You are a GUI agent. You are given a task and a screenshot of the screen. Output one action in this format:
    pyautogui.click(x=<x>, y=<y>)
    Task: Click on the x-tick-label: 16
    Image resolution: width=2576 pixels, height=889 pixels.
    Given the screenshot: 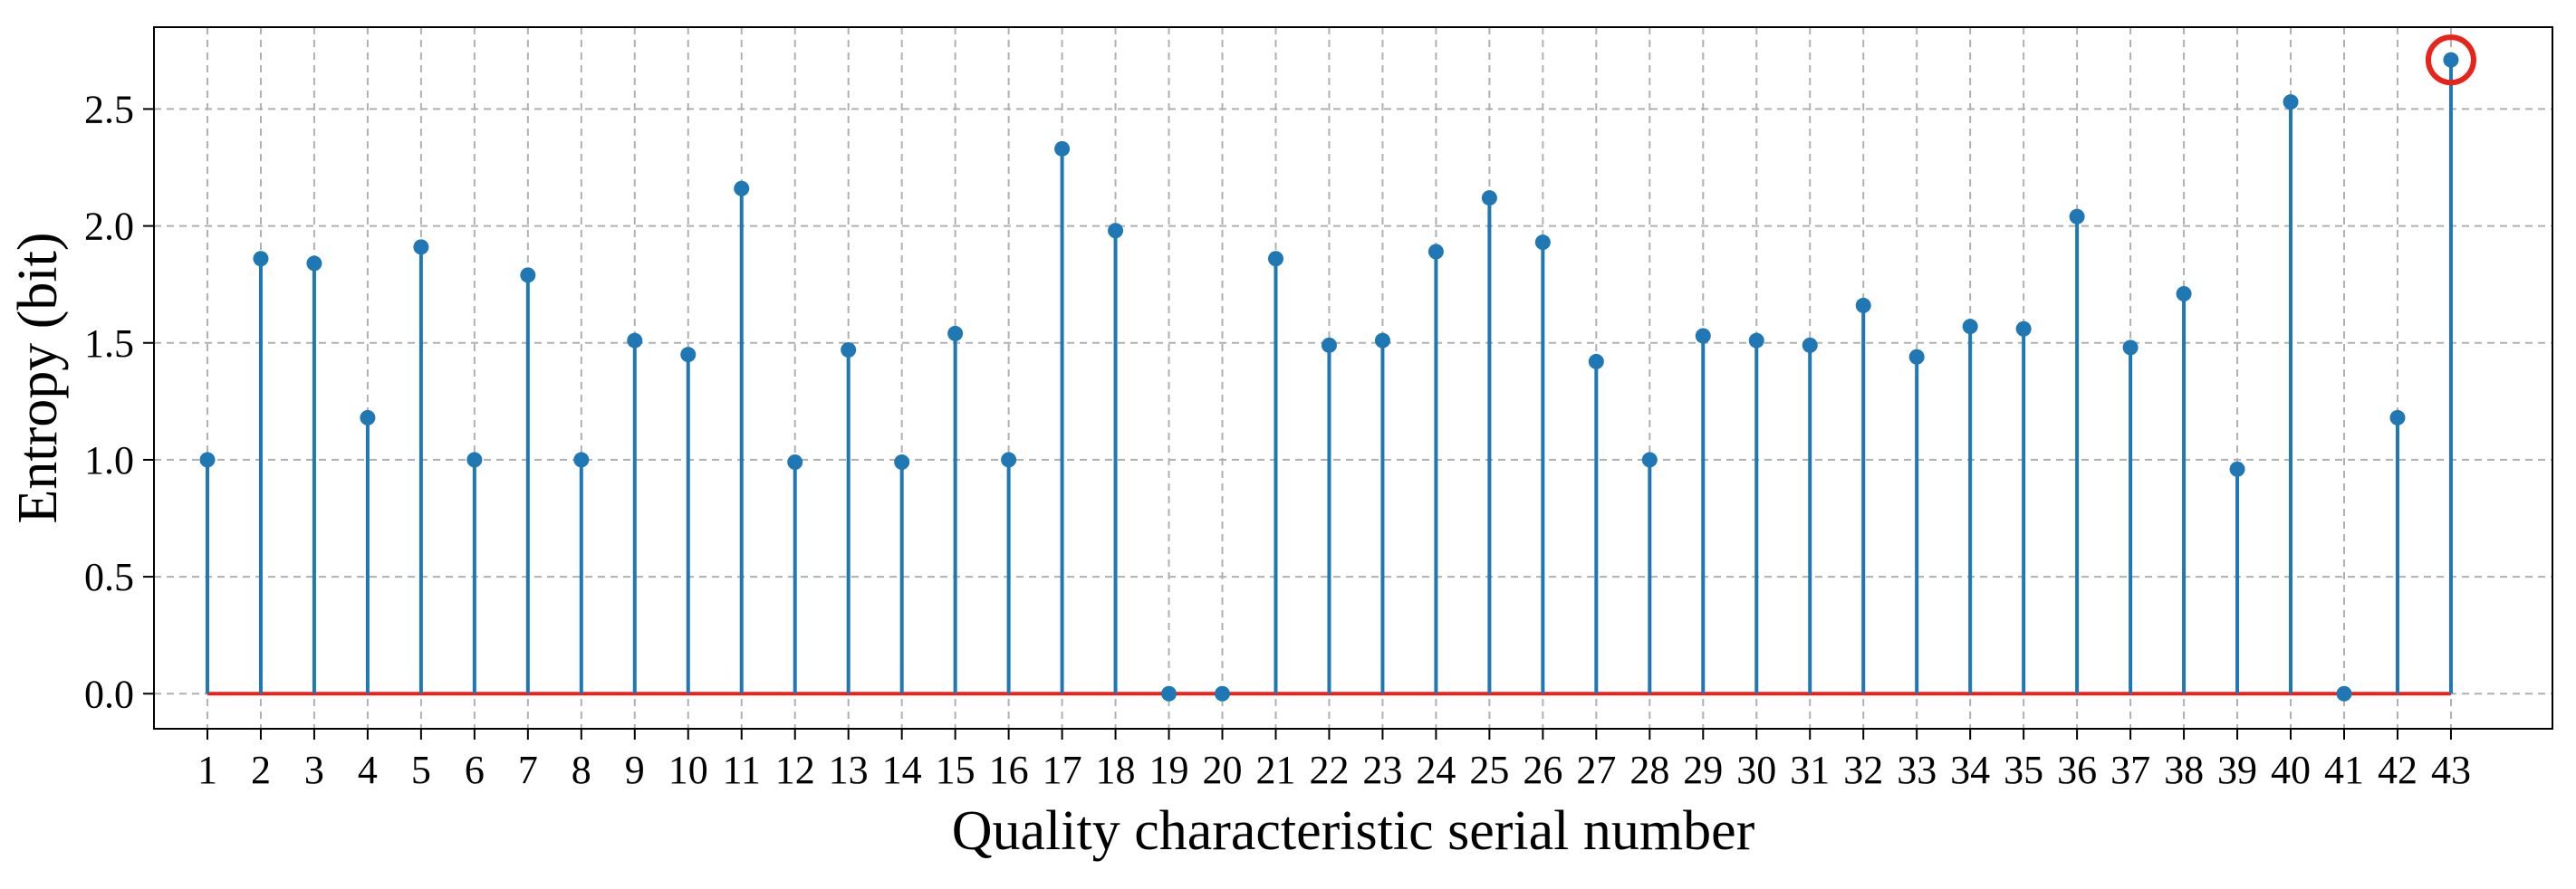 What is the action you would take?
    pyautogui.click(x=1009, y=770)
    